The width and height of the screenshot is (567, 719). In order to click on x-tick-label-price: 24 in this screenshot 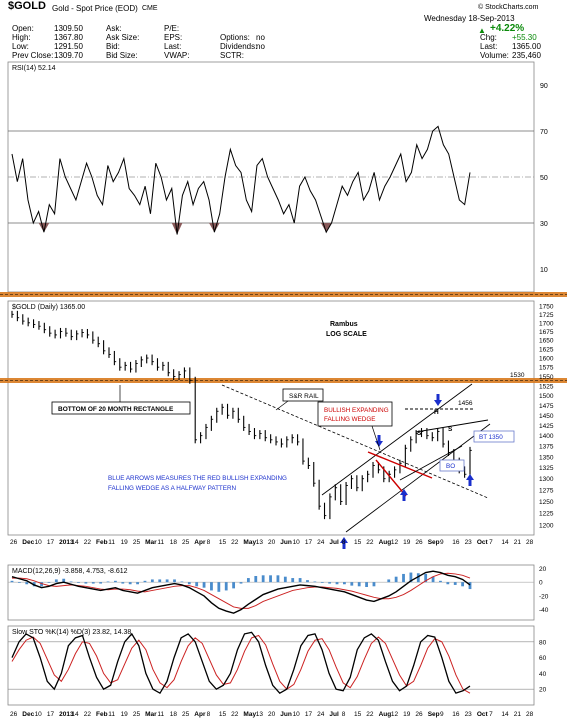, I will do `click(321, 542)`.